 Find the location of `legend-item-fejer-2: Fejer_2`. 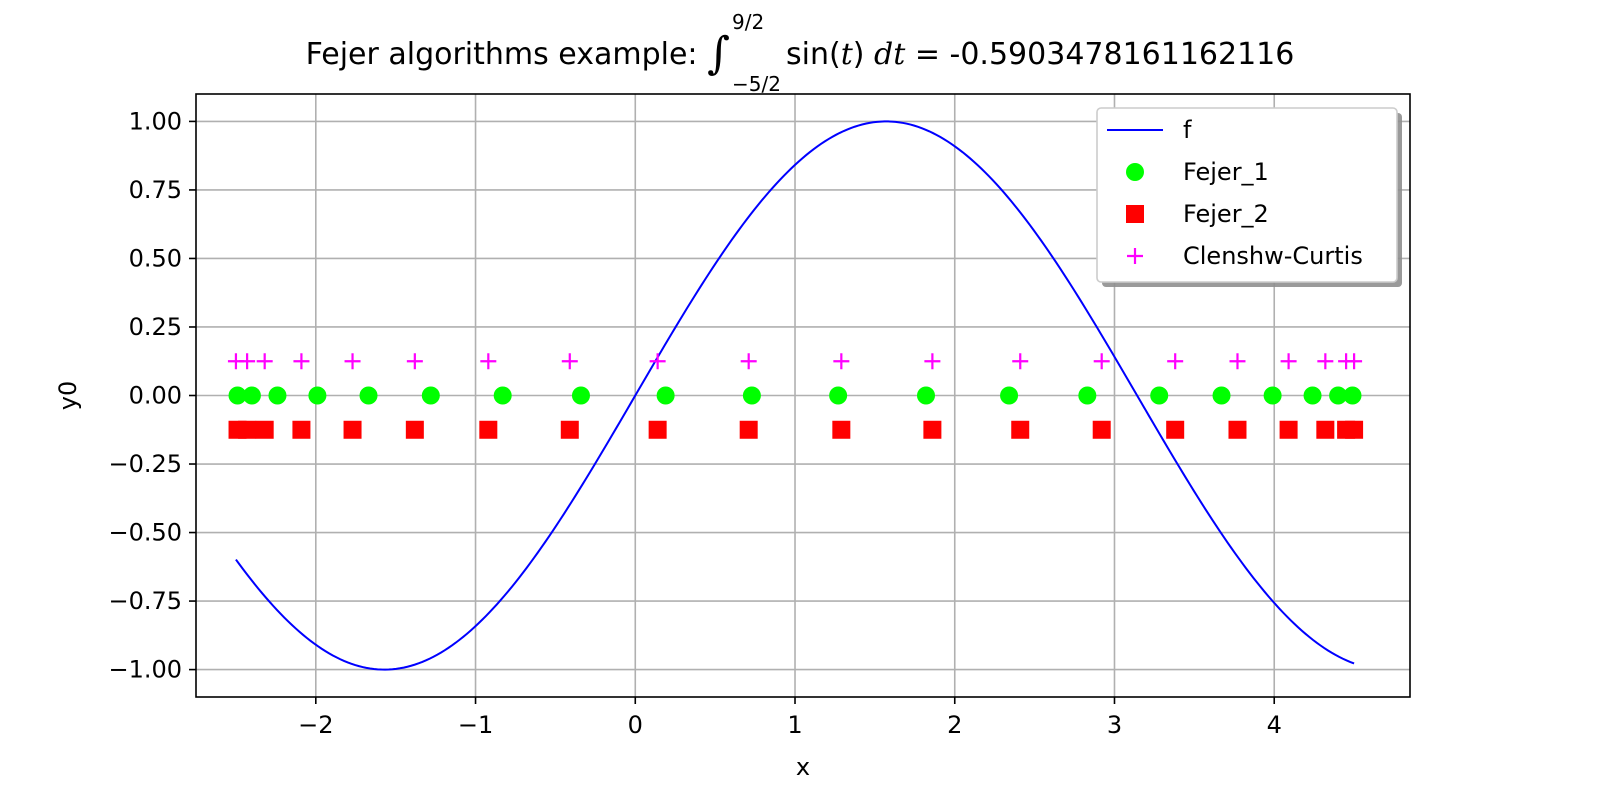

legend-item-fejer-2: Fejer_2 is located at coordinates (1197, 214).